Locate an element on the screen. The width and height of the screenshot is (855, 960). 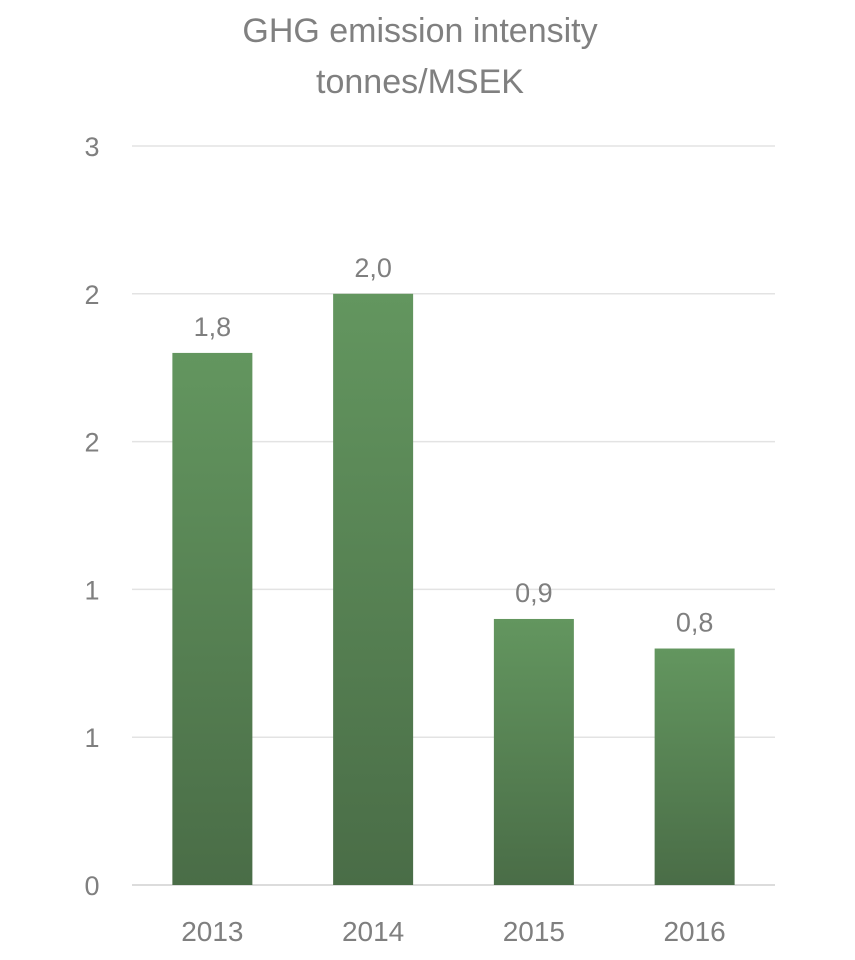
x-tick-label-2013: 2013 is located at coordinates (212, 931).